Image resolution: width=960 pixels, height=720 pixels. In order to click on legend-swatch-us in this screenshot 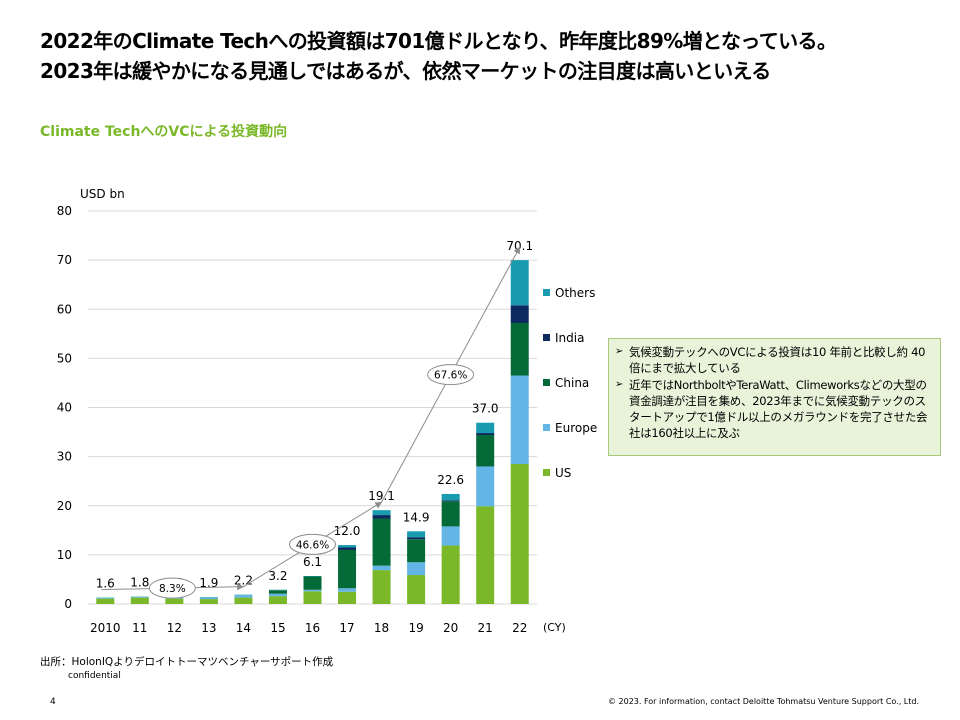, I will do `click(546, 472)`.